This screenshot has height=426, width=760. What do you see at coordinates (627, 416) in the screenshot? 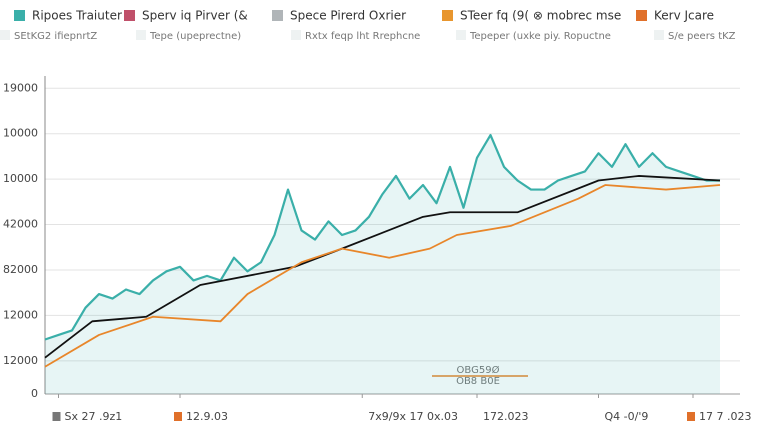
I see `x-tick-label: Q4 -0/'9` at bounding box center [627, 416].